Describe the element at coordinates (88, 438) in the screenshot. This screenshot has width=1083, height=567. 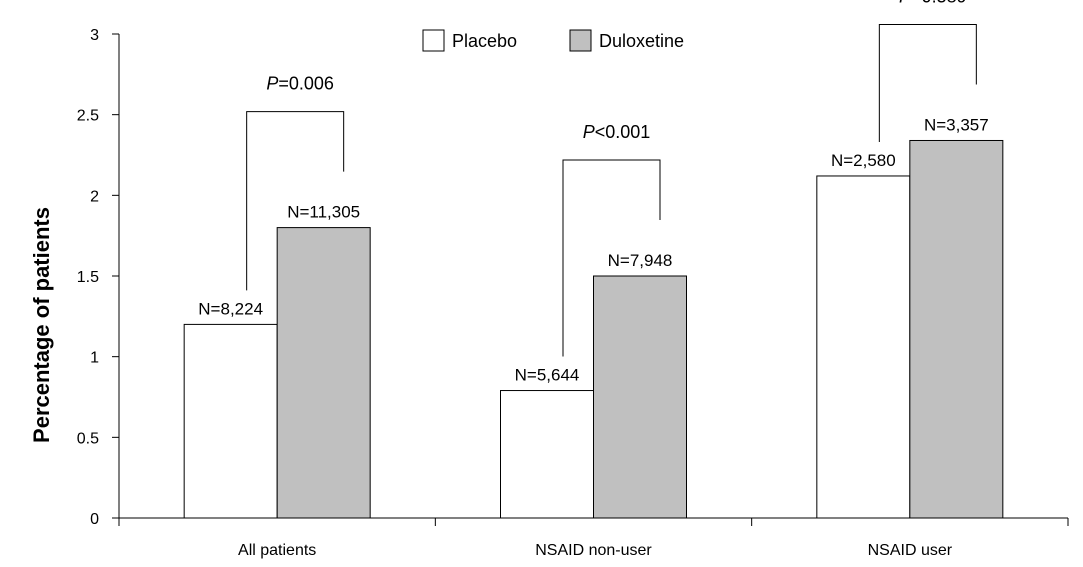
I see `y-tick-label: 0.5` at that location.